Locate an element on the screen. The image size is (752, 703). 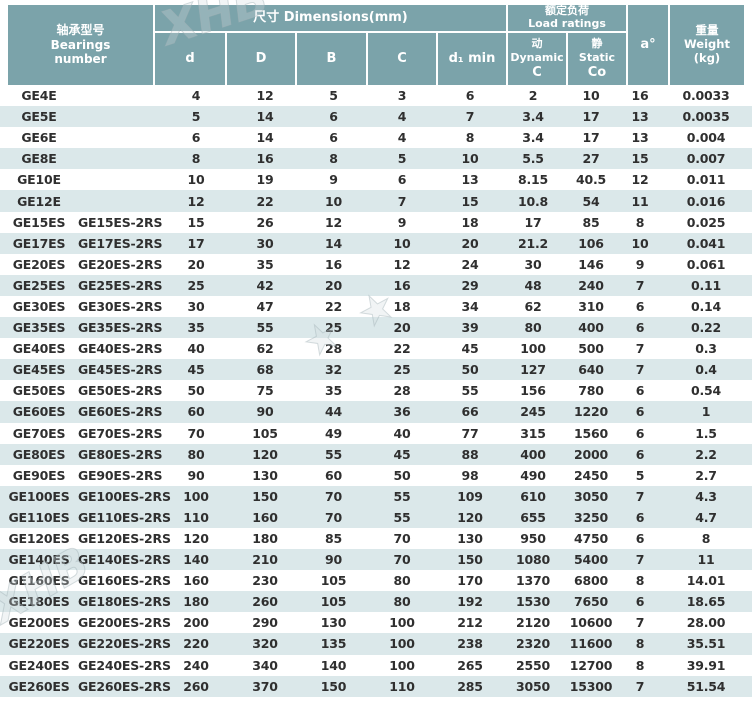
value-d: 10 is located at coordinates (196, 180).